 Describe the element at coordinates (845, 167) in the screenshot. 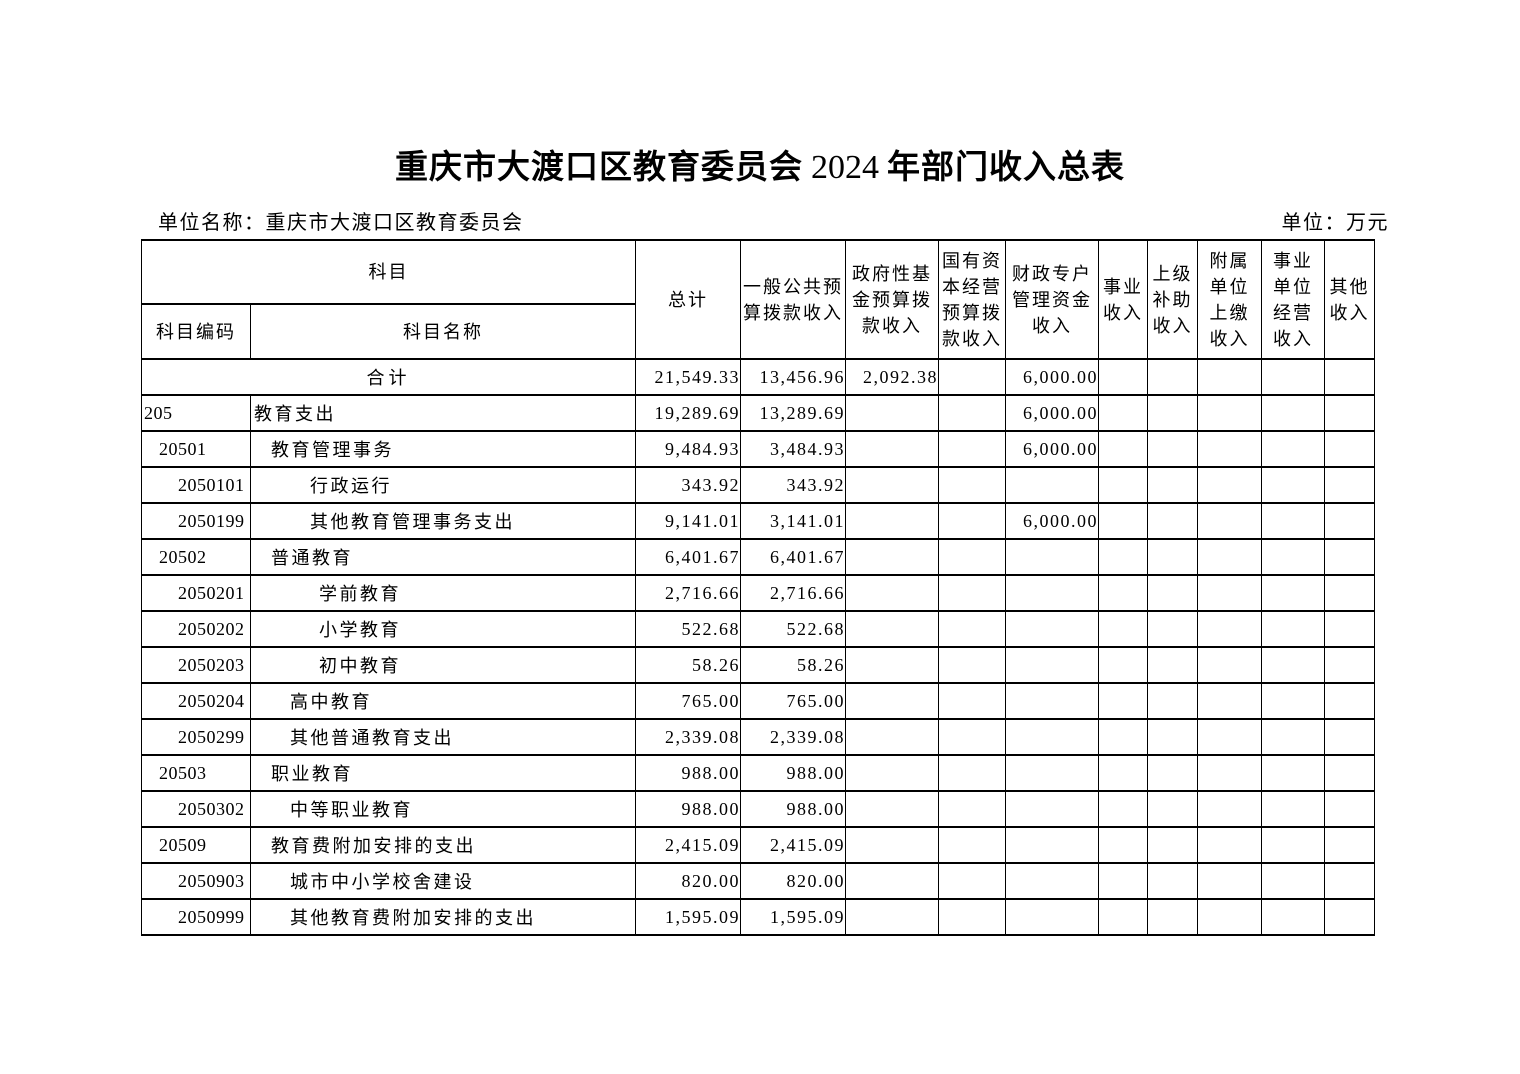

I see `title-year: 2024` at that location.